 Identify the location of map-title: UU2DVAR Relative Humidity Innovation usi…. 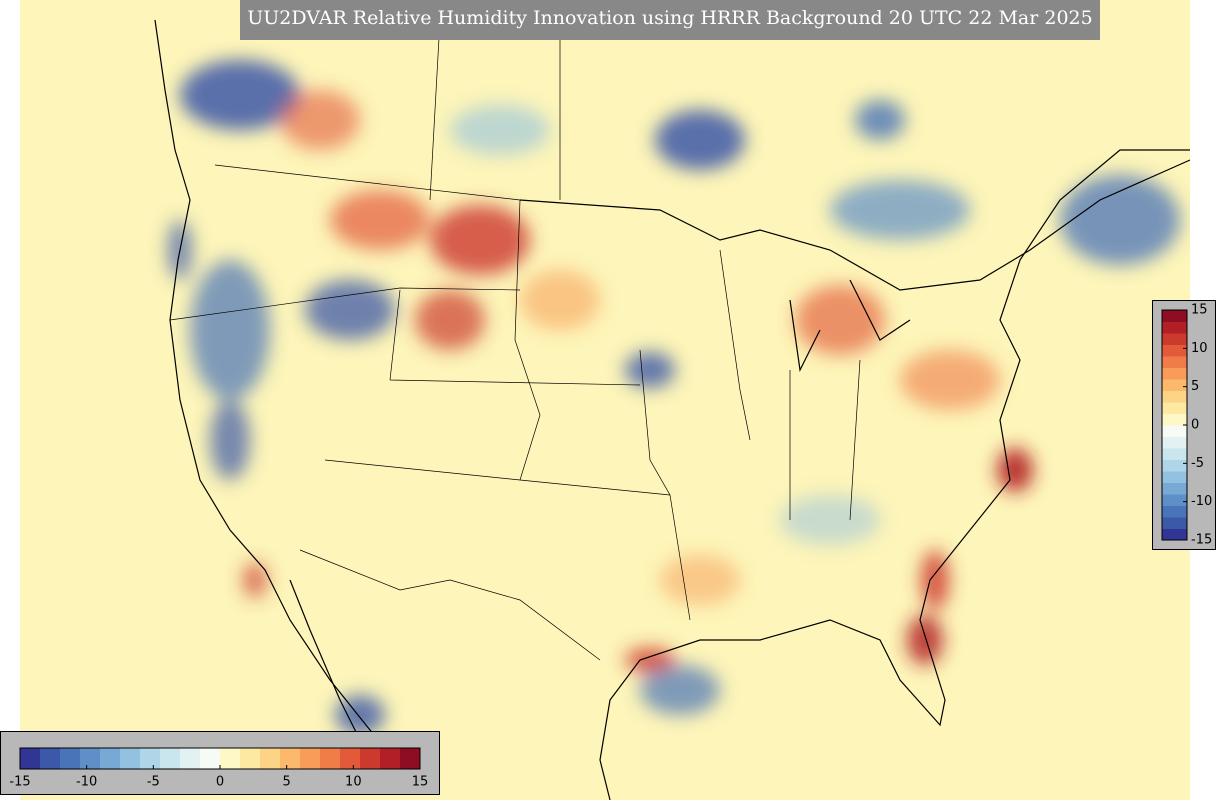
(669, 18).